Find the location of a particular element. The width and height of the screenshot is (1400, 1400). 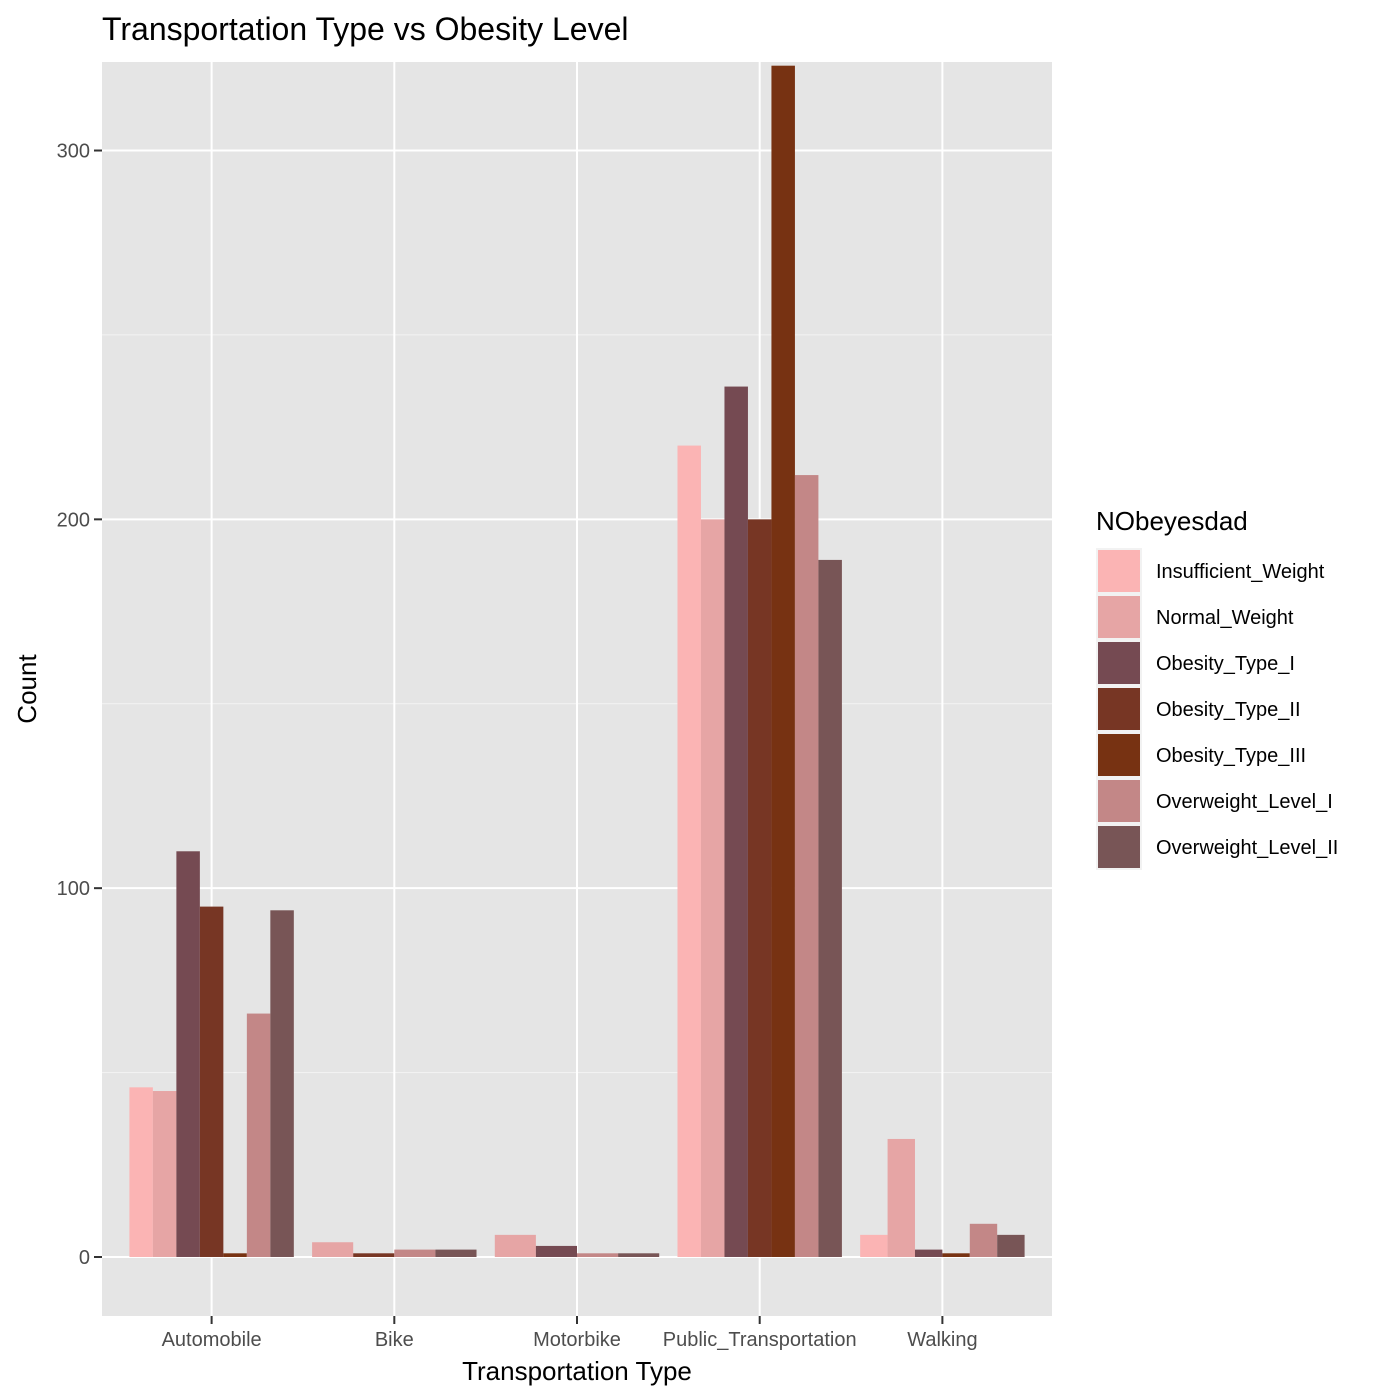

legend-label: Obesity_Type_I is located at coordinates (1225, 664).